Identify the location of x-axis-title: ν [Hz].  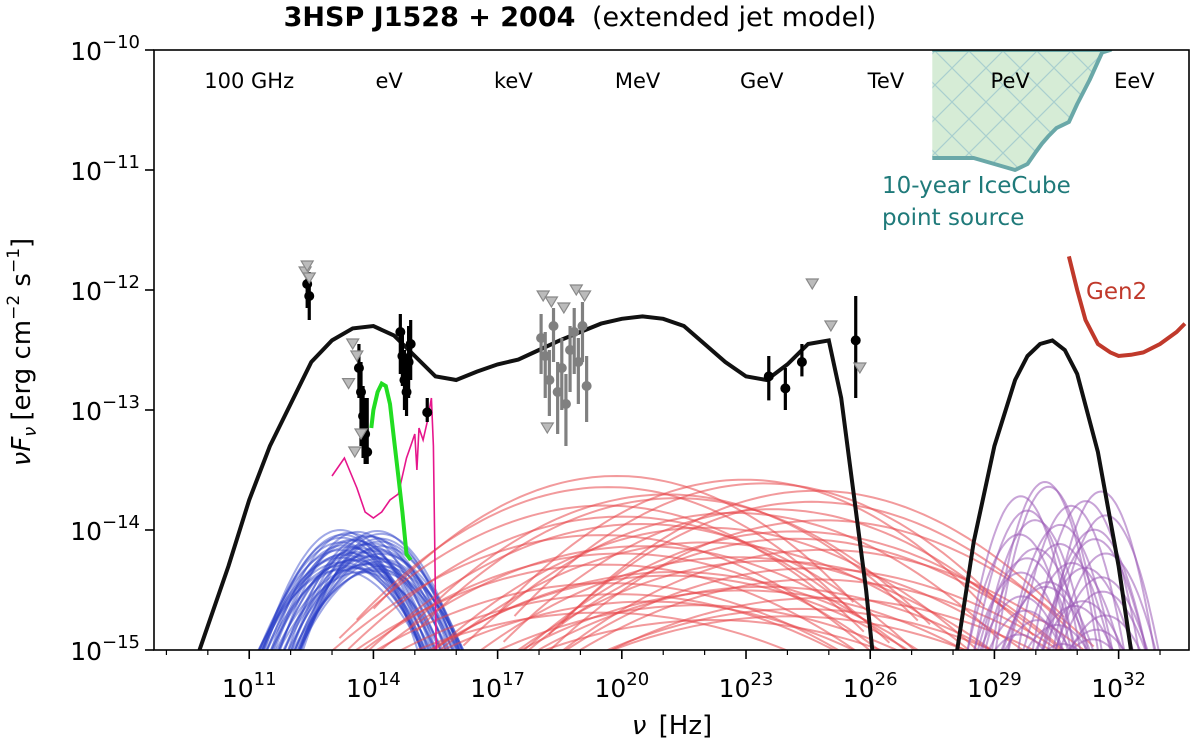
(672, 726).